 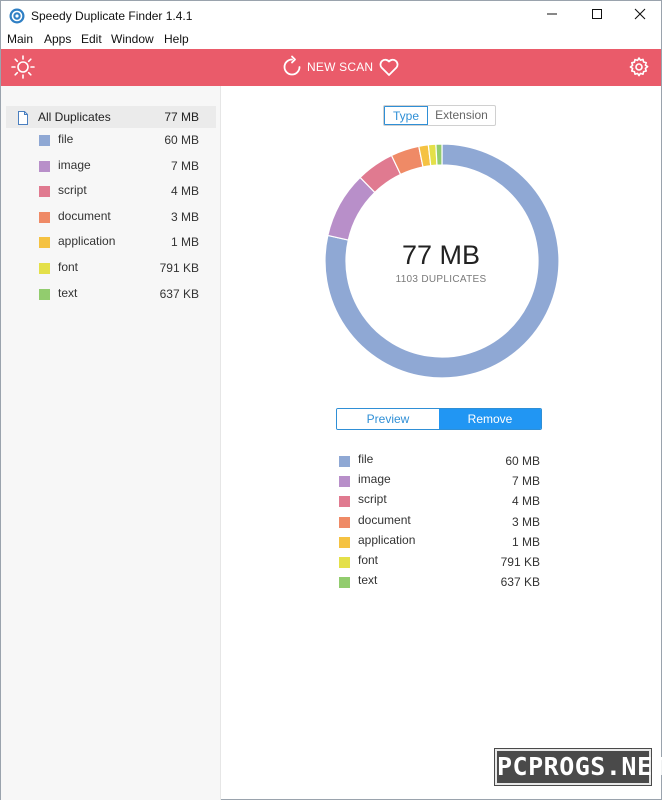 I want to click on settings-button, so click(x=639, y=67).